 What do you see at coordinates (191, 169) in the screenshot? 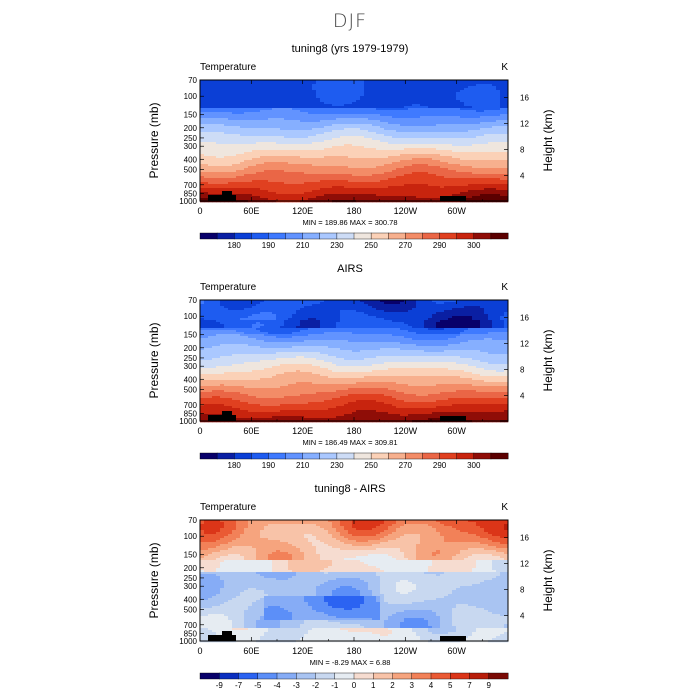
I see `y-tick-label: 500` at bounding box center [191, 169].